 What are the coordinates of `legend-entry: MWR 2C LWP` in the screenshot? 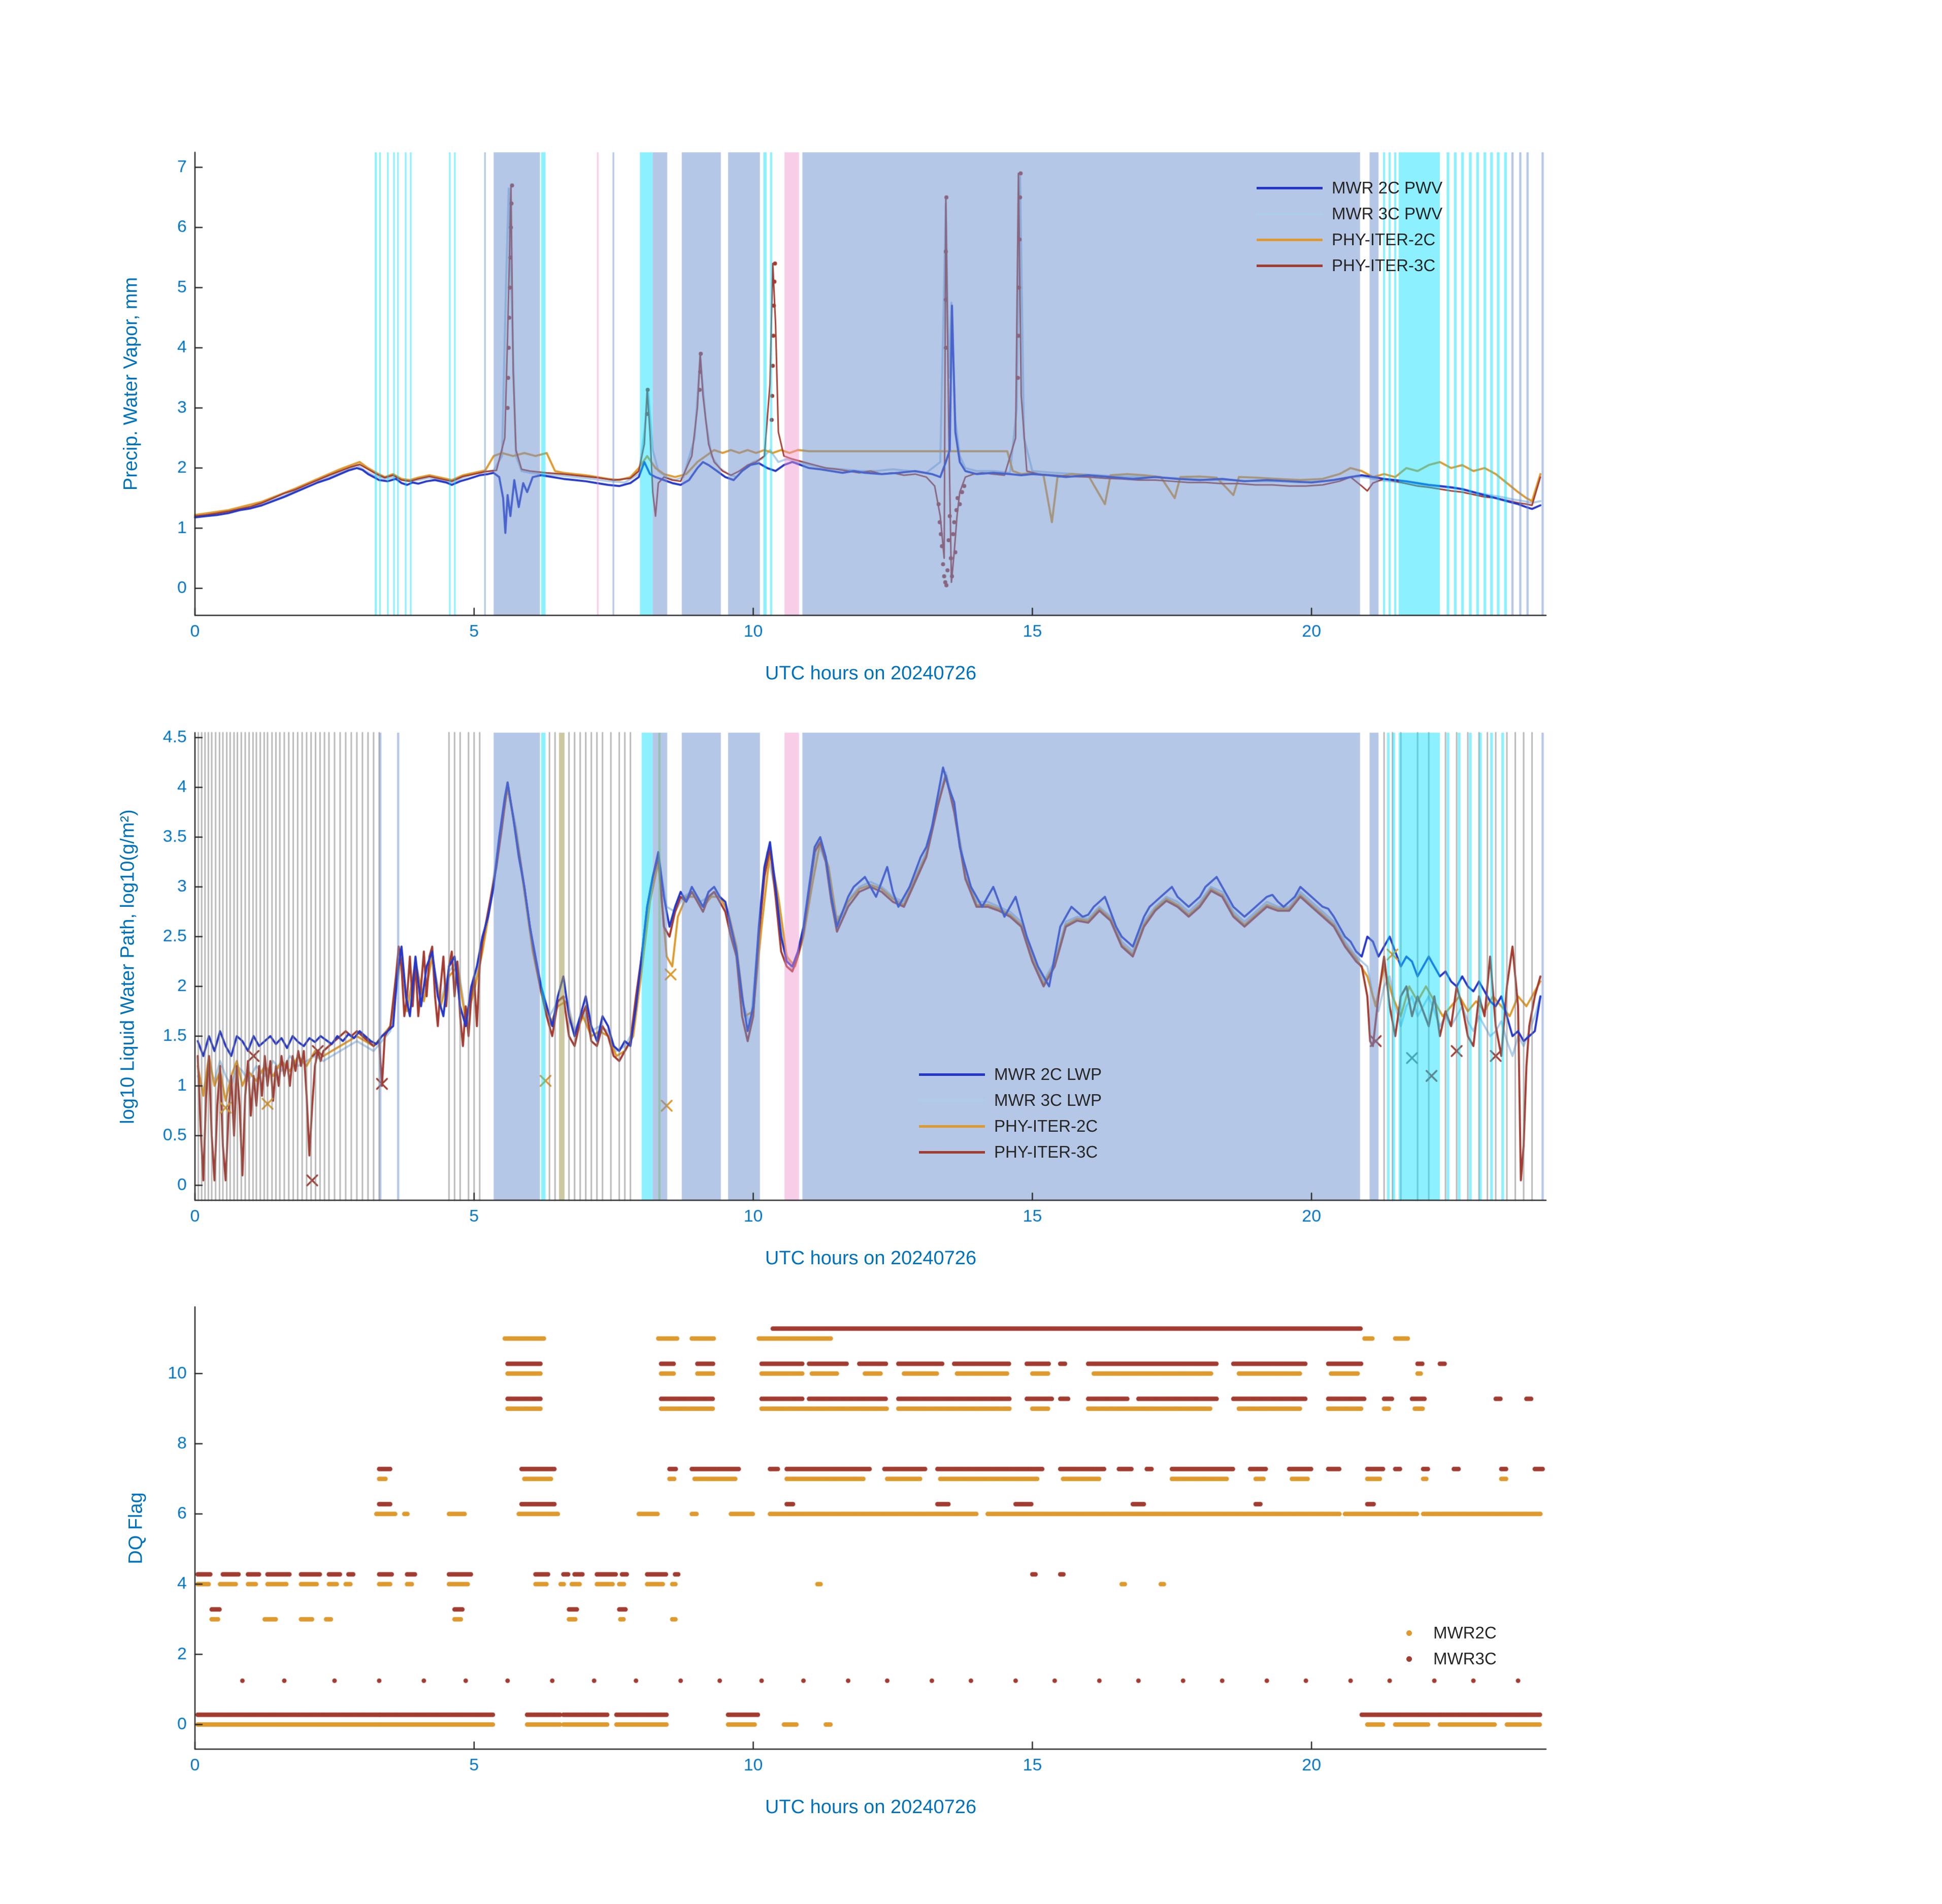 It's located at (1010, 1075).